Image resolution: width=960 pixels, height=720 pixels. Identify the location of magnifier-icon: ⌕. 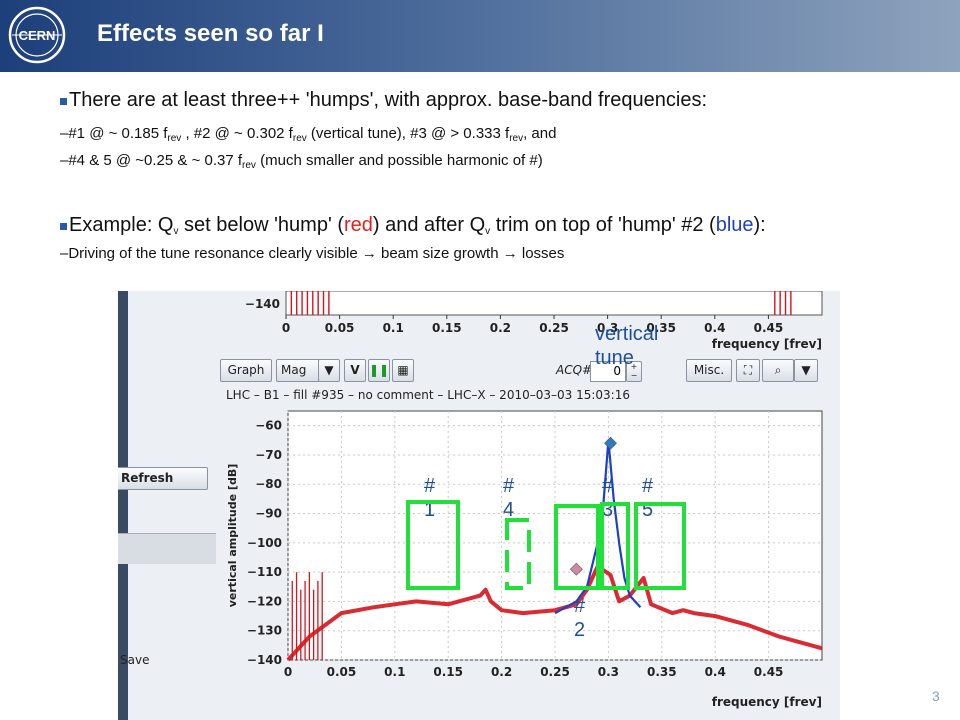
(778, 370).